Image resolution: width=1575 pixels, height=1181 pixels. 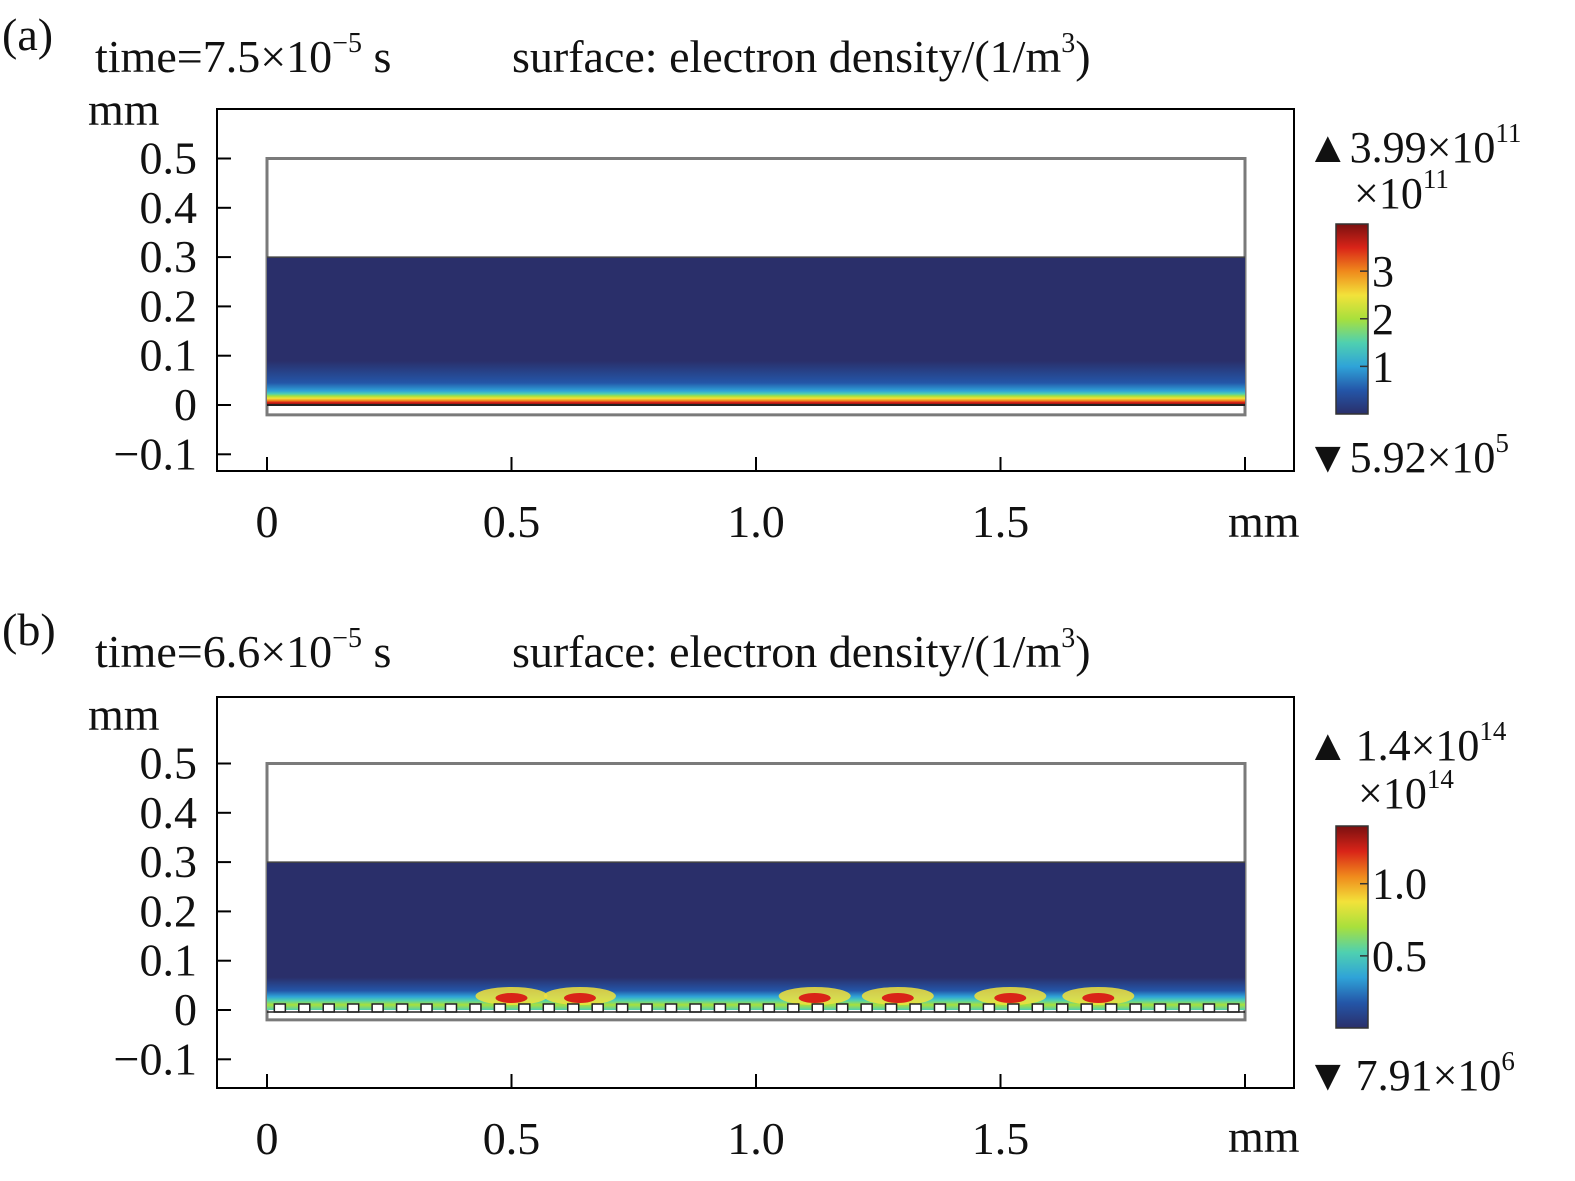 I want to click on y-ticks-b: 0.50.40.30.20.10−0.1, so click(x=172, y=911).